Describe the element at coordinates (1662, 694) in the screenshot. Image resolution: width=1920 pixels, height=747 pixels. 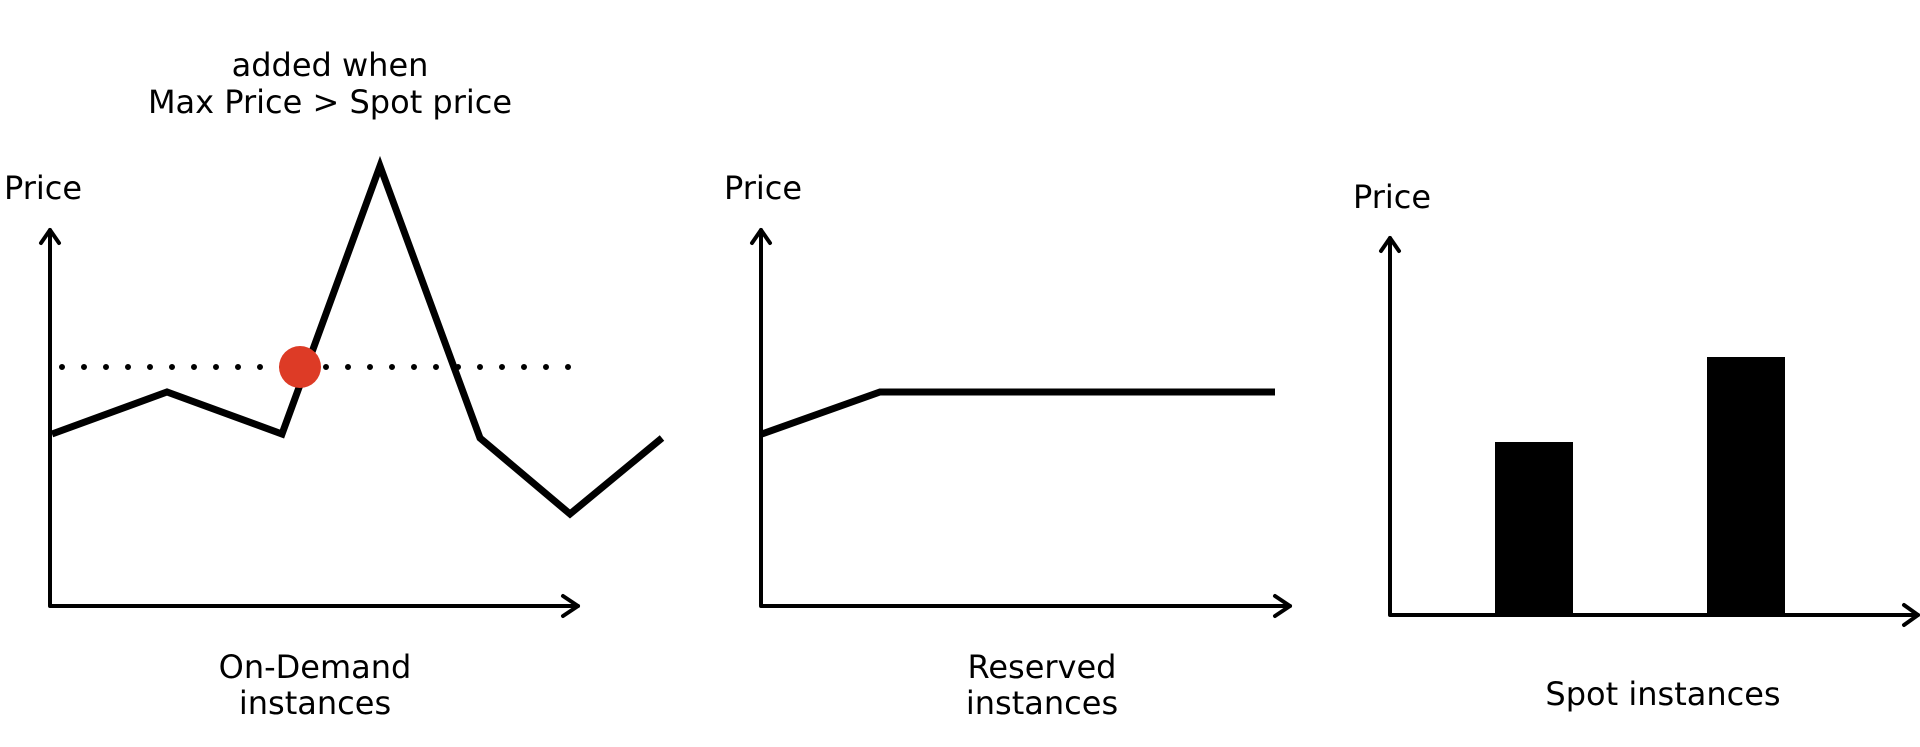
I see `panel-3-caption: Spot instances` at that location.